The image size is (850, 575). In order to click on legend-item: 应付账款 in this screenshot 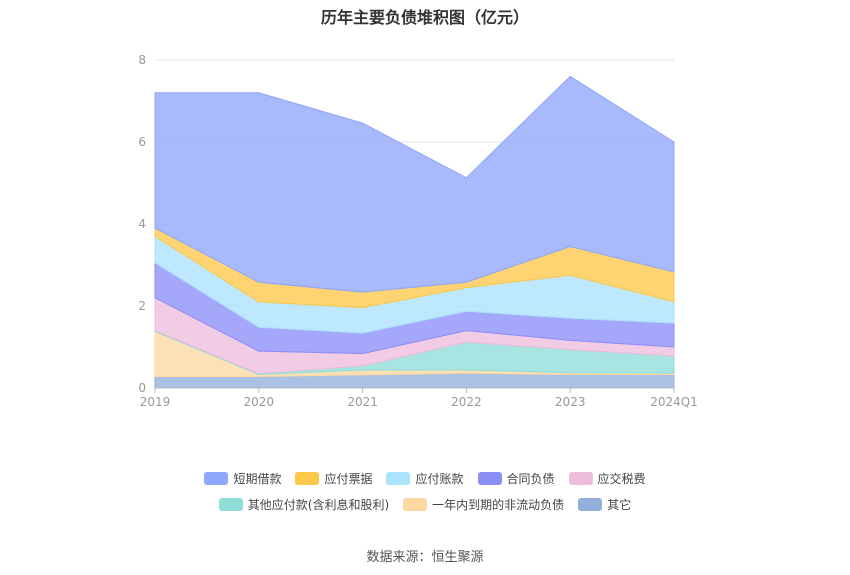, I will do `click(425, 478)`.